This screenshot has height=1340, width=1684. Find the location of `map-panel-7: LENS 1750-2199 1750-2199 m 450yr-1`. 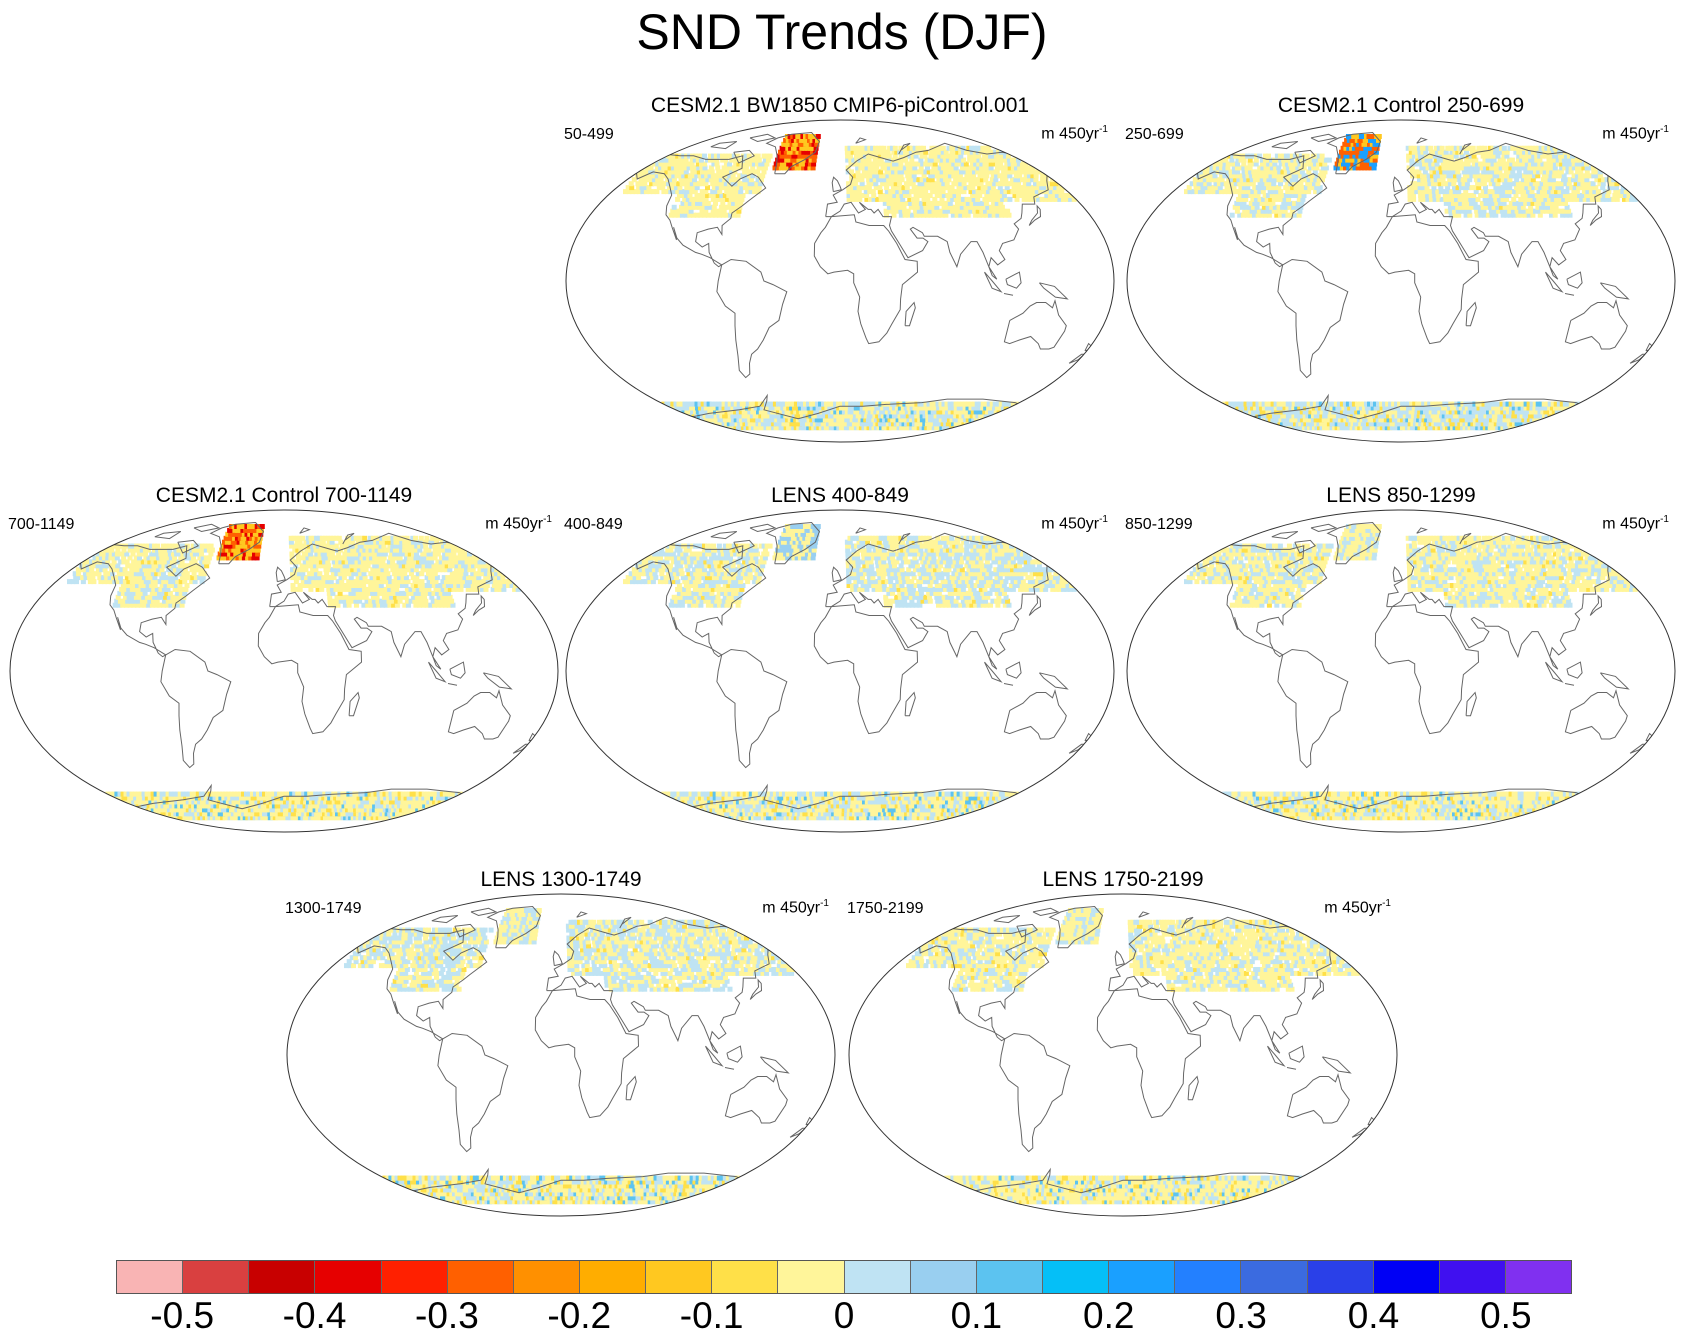

map-panel-7: LENS 1750-2199 1750-2199 m 450yr-1 is located at coordinates (1123, 1043).